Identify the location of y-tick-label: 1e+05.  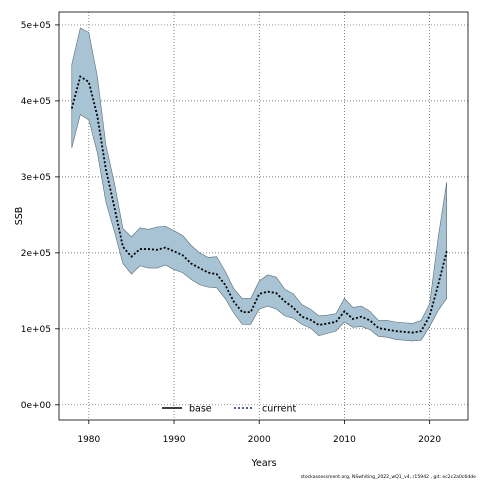
(36, 330).